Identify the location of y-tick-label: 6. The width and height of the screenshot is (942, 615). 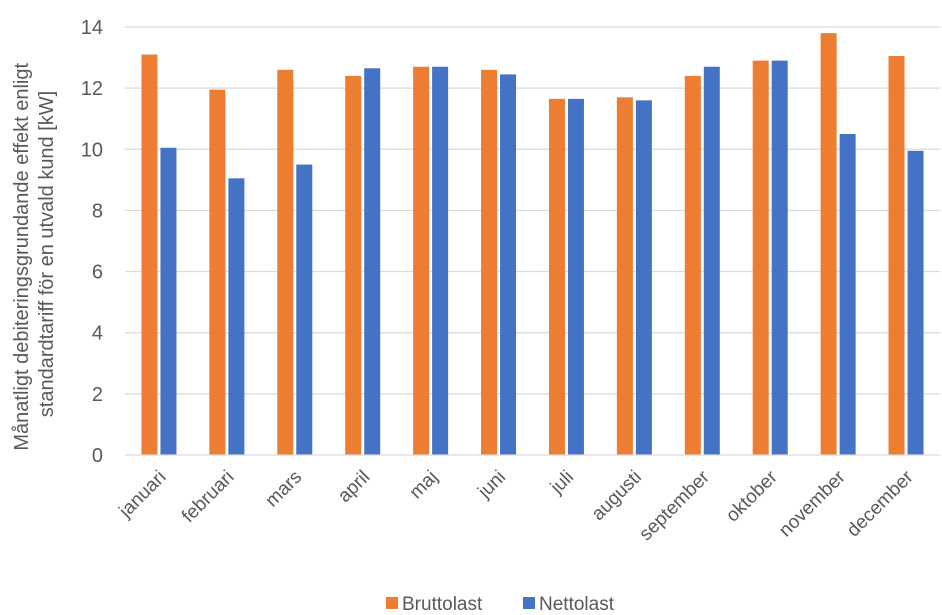
(97, 273).